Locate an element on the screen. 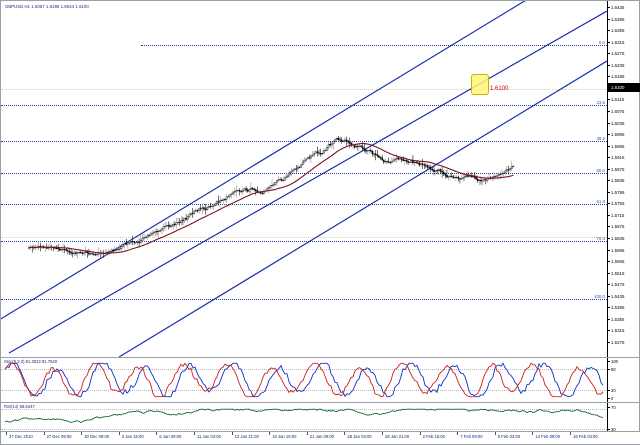 The image size is (640, 445). price-axis-tick: 1.5595 is located at coordinates (624, 250).